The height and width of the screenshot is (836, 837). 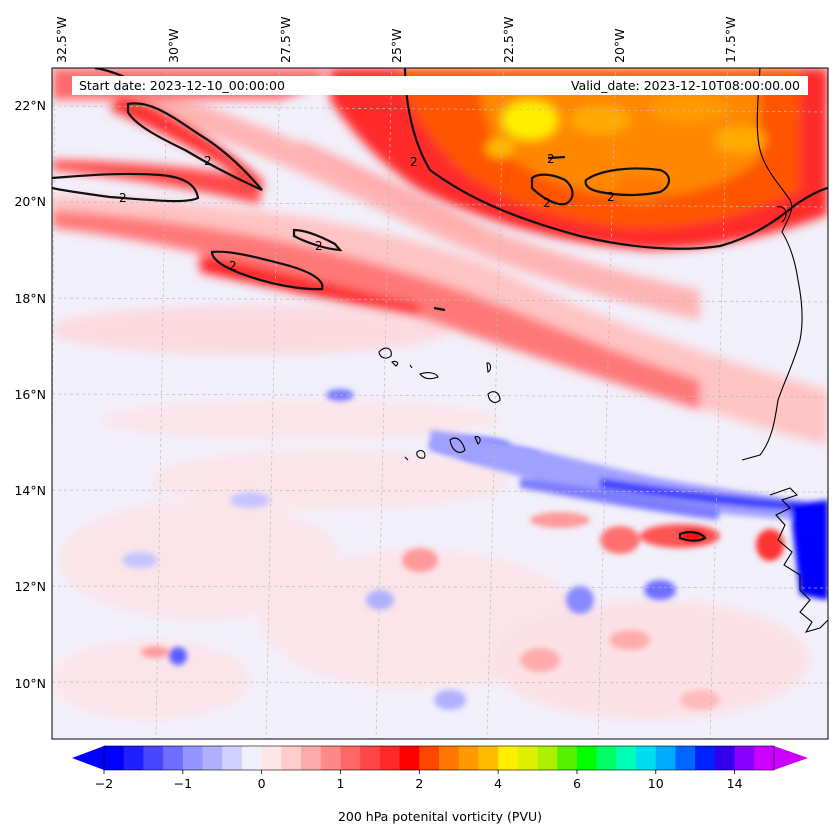 I want to click on lat-label: 22°N, so click(x=30, y=105).